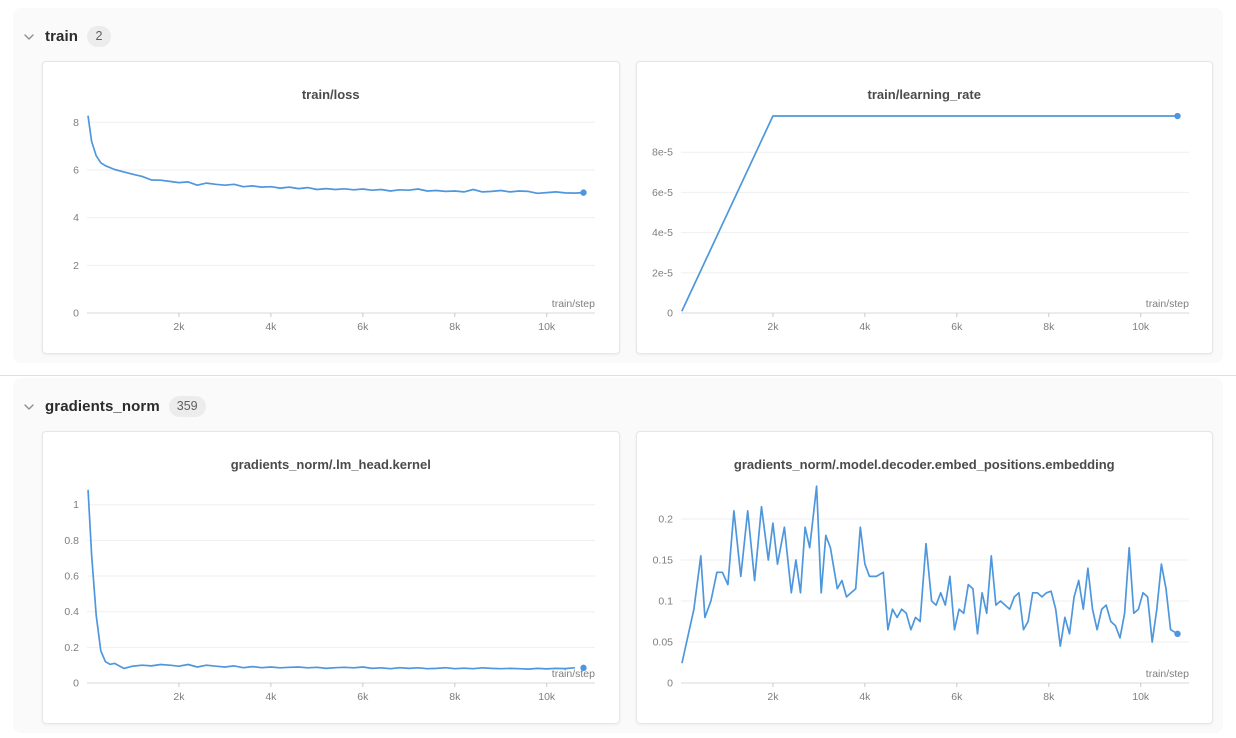 This screenshot has height=738, width=1236. Describe the element at coordinates (665, 602) in the screenshot. I see `svg-text: 0.1` at that location.